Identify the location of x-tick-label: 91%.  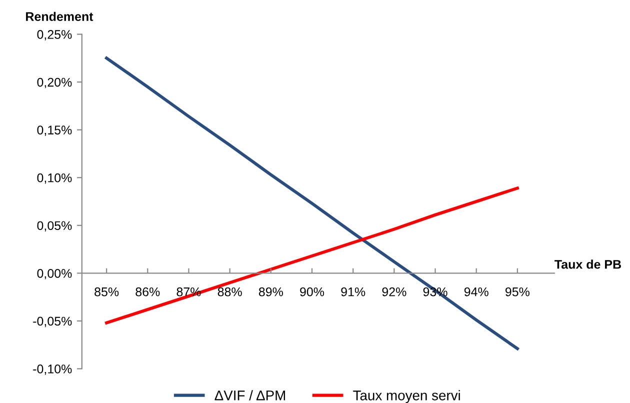
(353, 291).